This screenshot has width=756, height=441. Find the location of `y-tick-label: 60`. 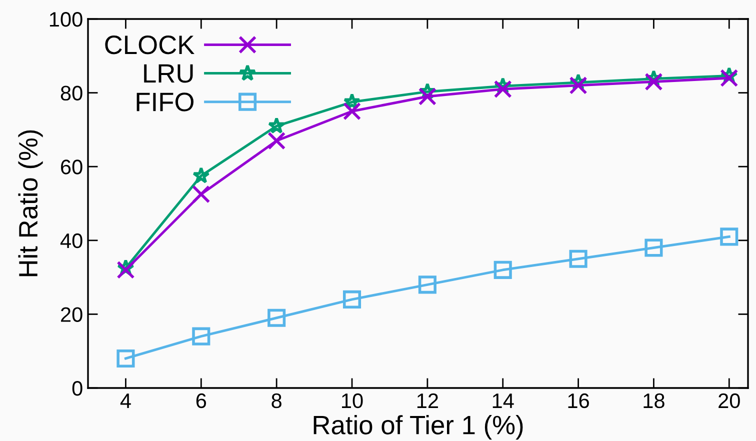

y-tick-label: 60 is located at coordinates (71, 167).